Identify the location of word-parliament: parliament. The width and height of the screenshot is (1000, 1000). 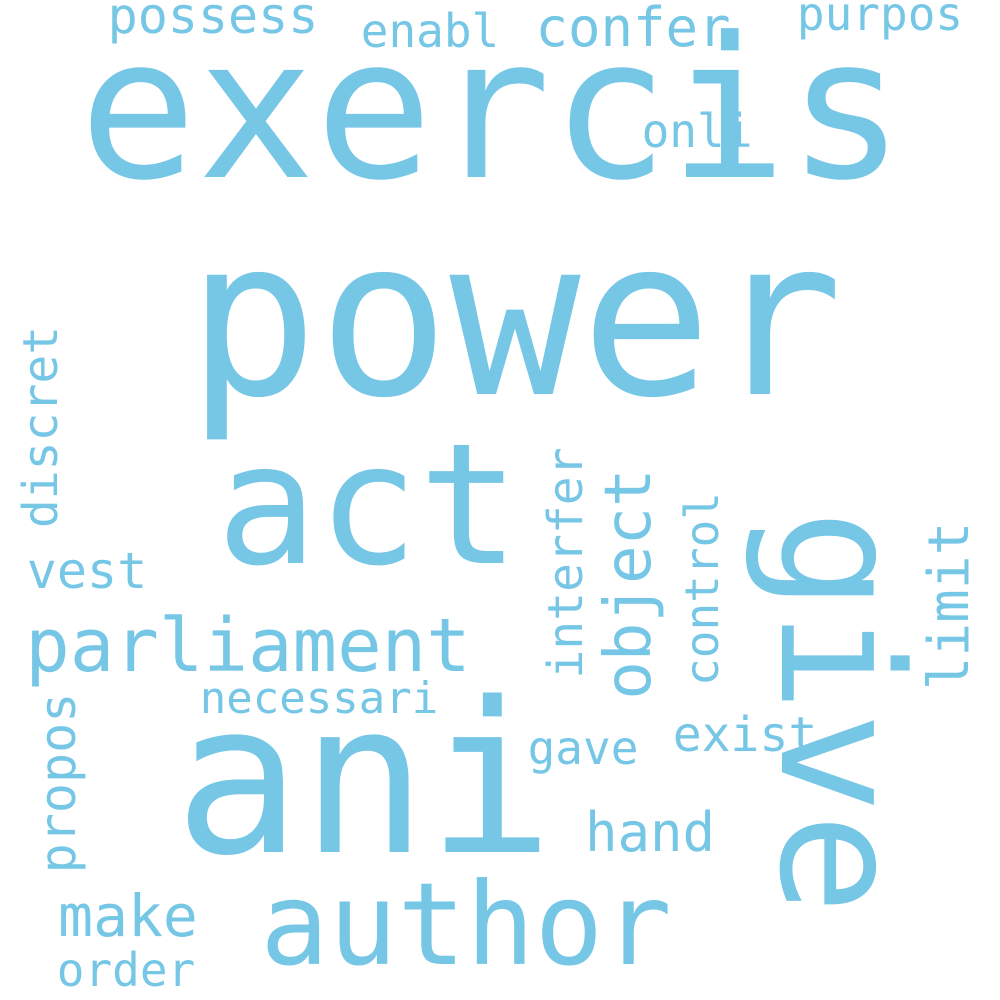
(248, 646).